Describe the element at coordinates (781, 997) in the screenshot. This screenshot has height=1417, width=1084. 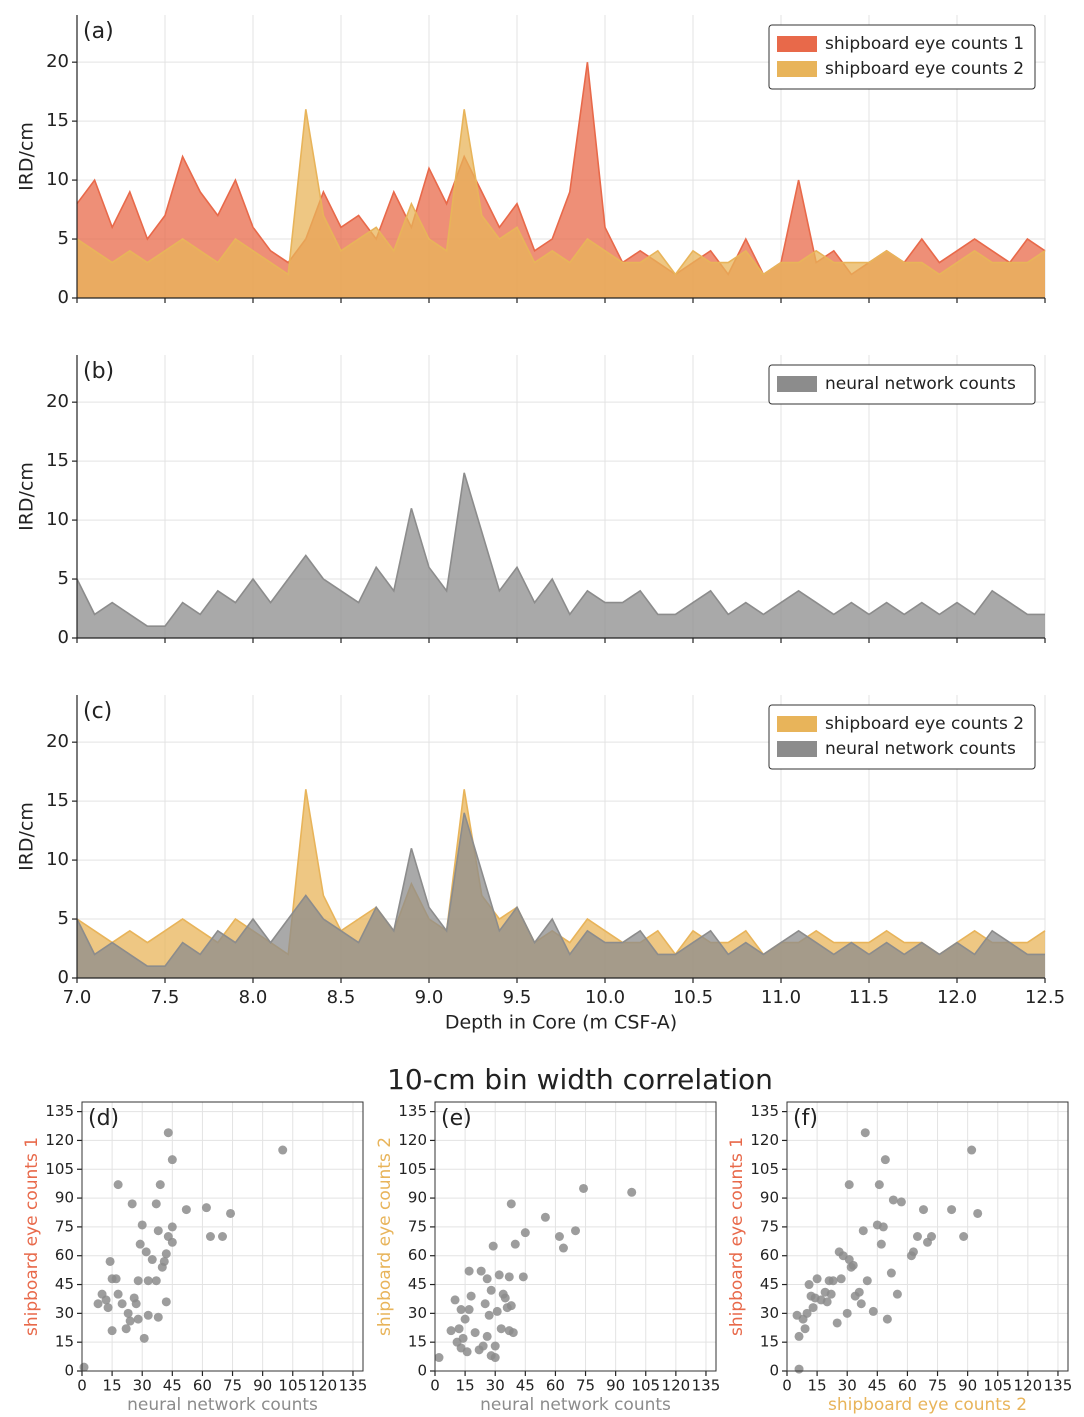
I see `x-tick-label: 11.0` at that location.